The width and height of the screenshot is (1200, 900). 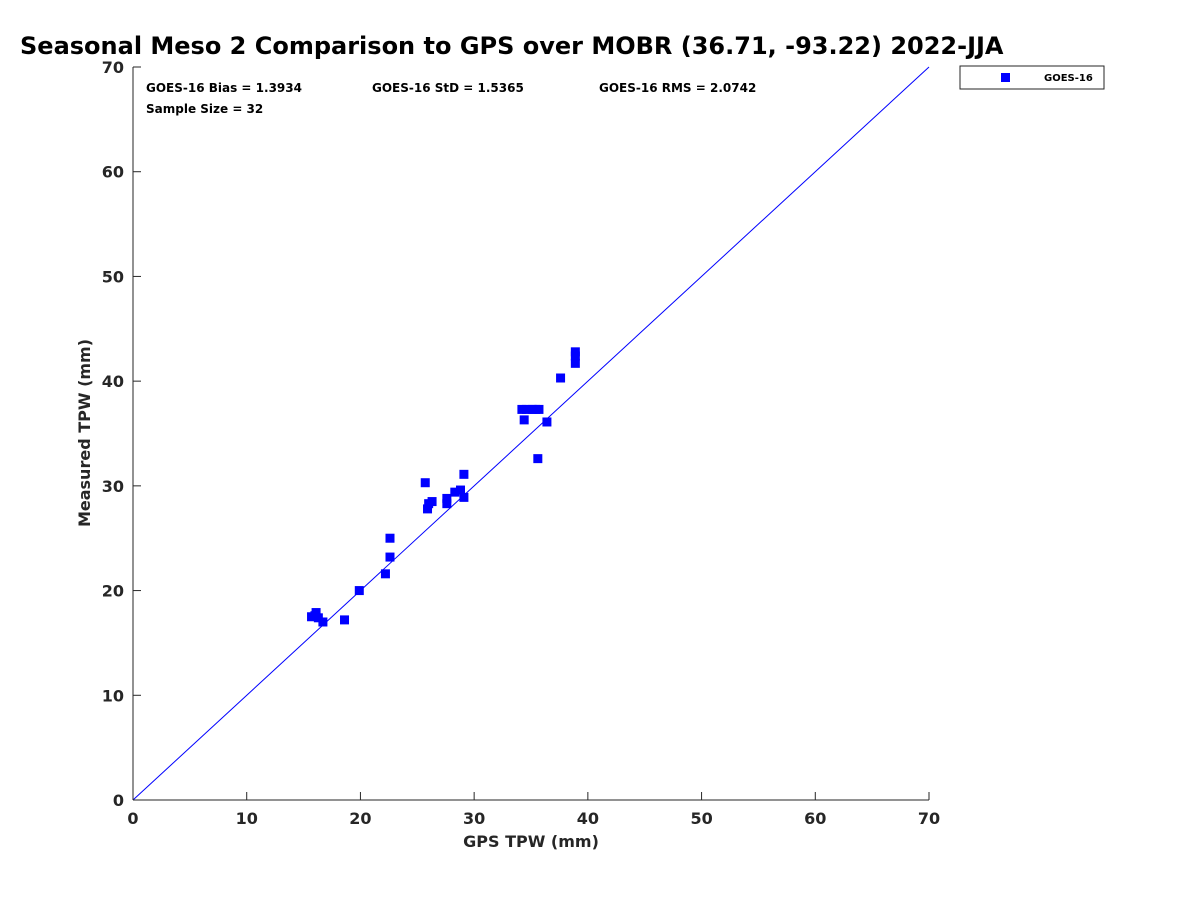 I want to click on legend: GOES-16, so click(x=1032, y=77).